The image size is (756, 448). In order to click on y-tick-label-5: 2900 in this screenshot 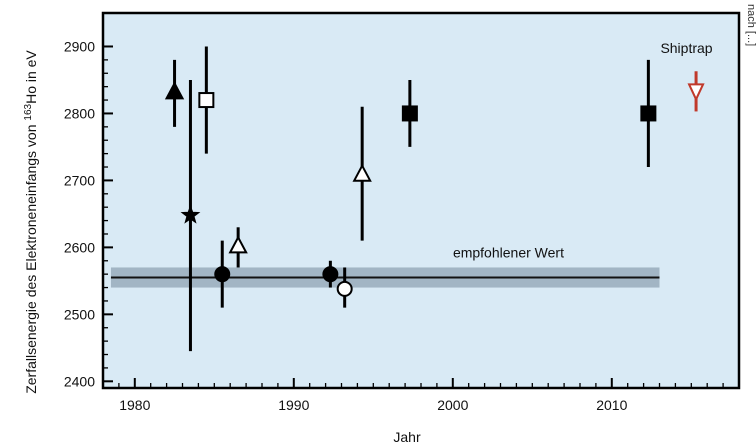, I will do `click(79, 46)`.